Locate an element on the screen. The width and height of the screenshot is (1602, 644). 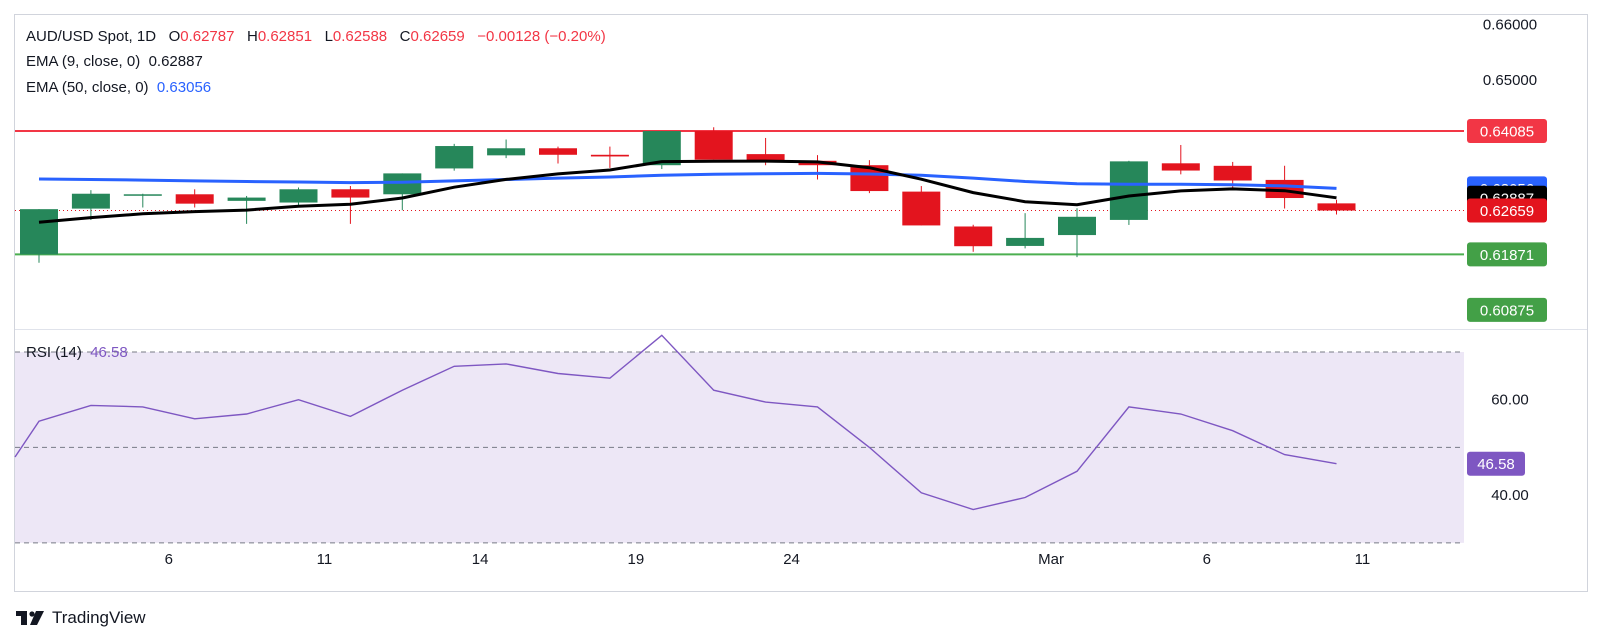
change-value: −0.00128 (−0.20%) is located at coordinates (541, 36).